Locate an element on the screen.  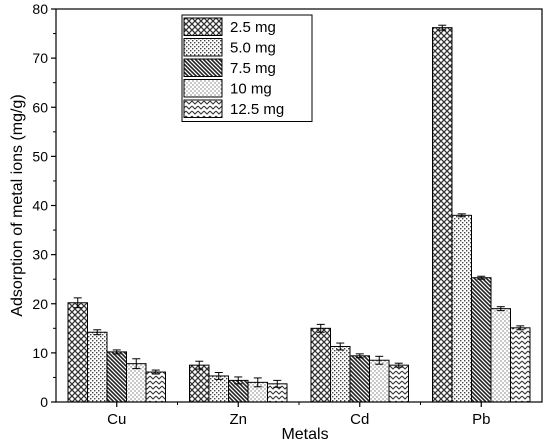
y-tick-label: 20 is located at coordinates (40, 304).